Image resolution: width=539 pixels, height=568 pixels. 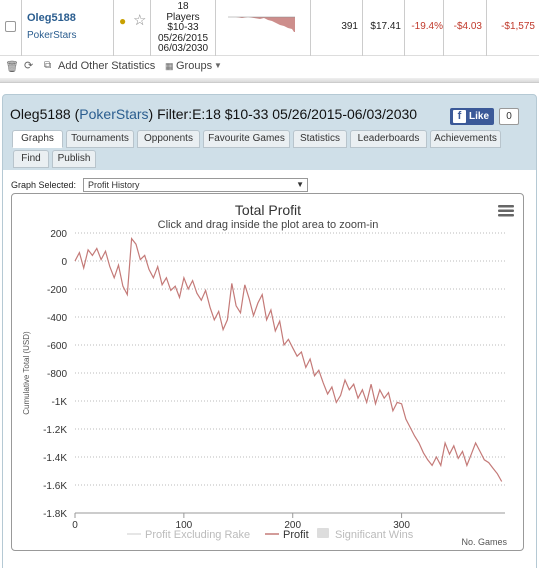 I want to click on profit-sparkline, so click(x=263, y=25).